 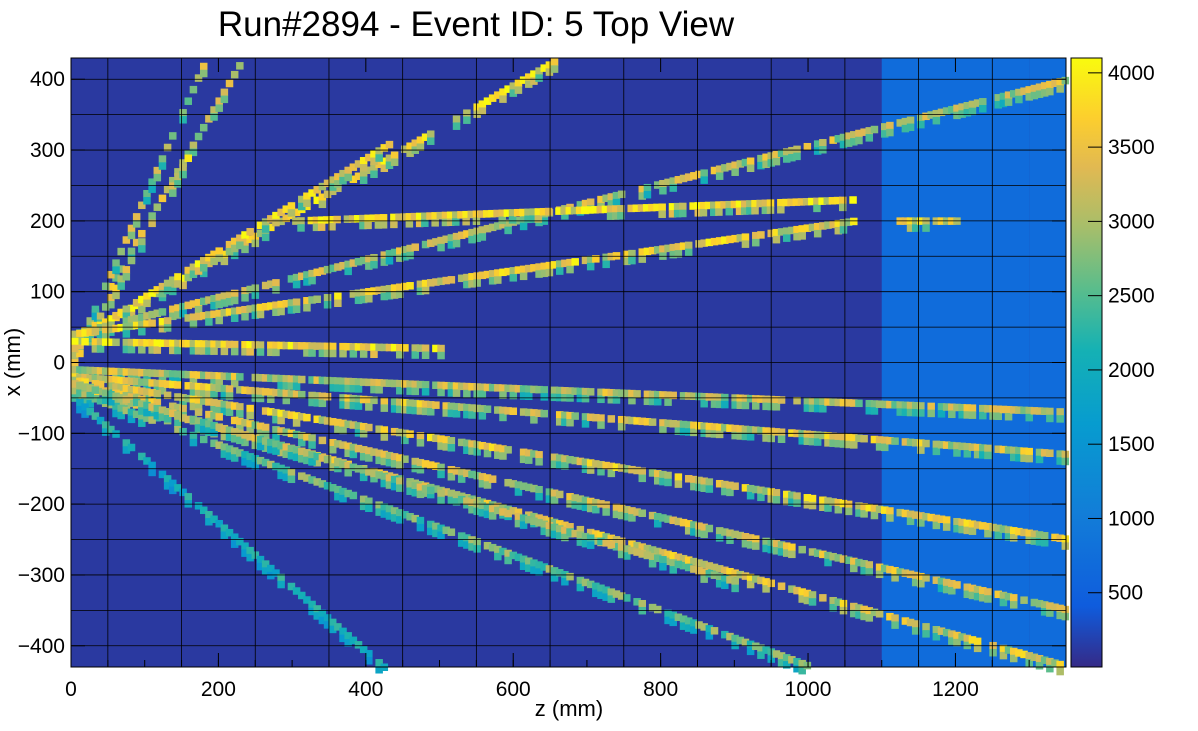 I want to click on colorbar-tick-label: 2500, so click(x=1131, y=296).